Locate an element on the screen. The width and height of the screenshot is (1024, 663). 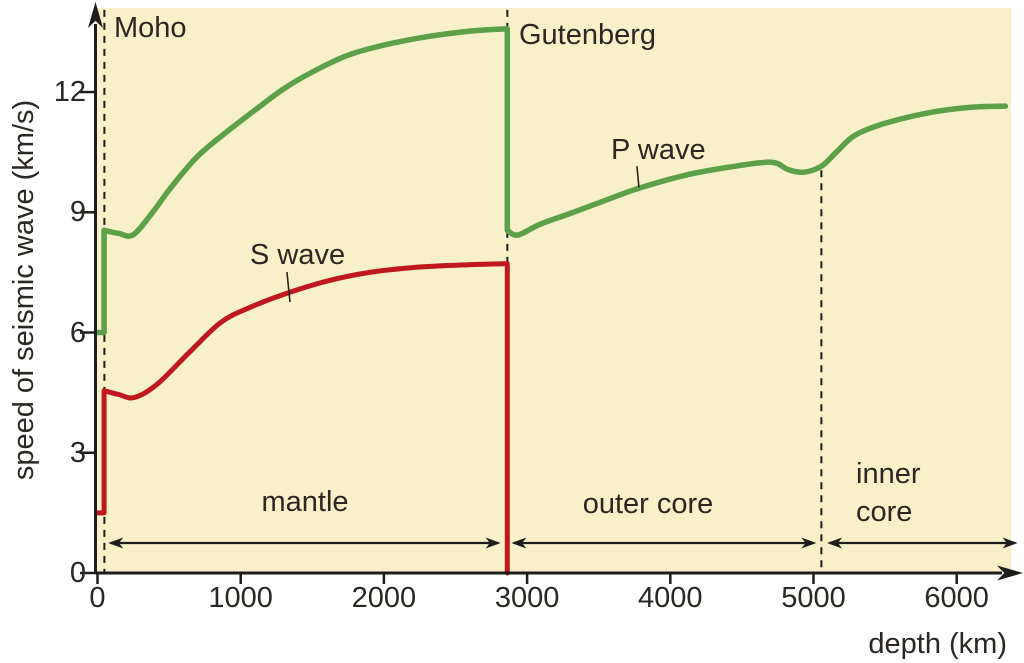
p-wave-series-label: P wave is located at coordinates (658, 150).